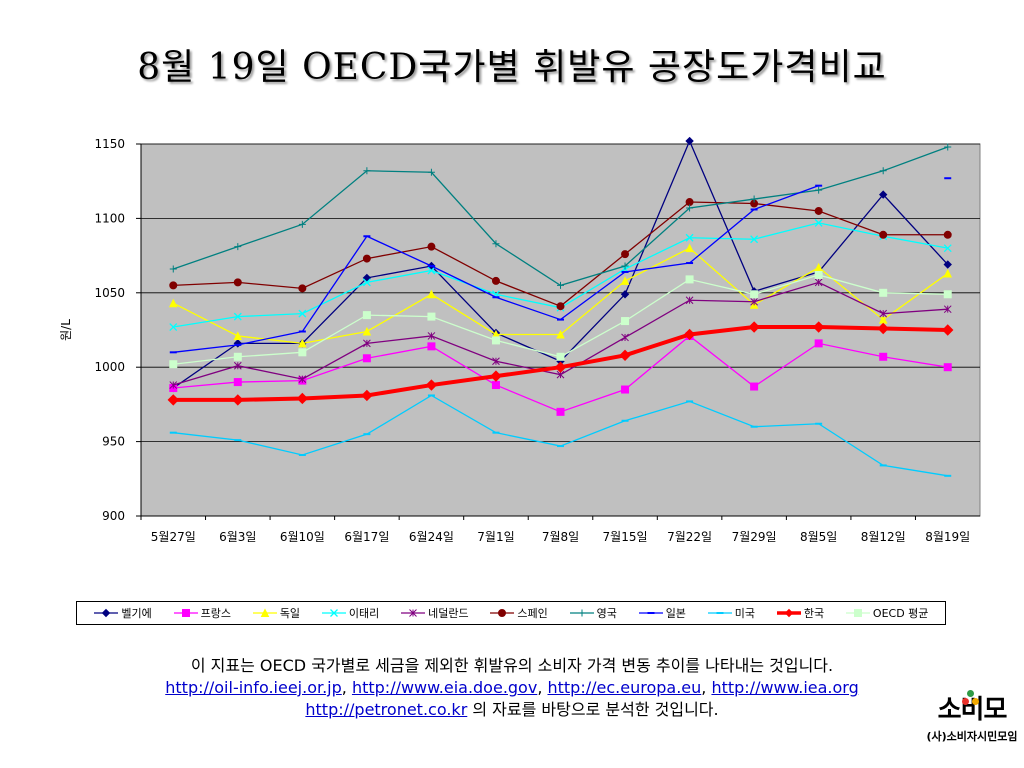 This screenshot has height=768, width=1024. Describe the element at coordinates (302, 537) in the screenshot. I see `x-tick-label: 6월10일` at that location.